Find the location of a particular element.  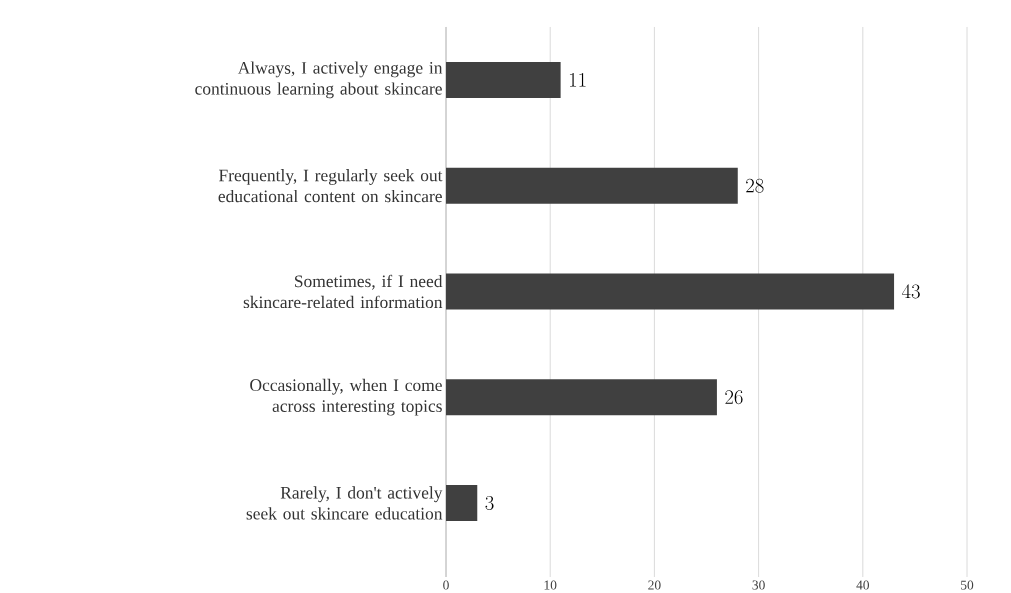

y-tick-label: Rarely, I don't actively seek out skincare education is located at coordinates (344, 503).